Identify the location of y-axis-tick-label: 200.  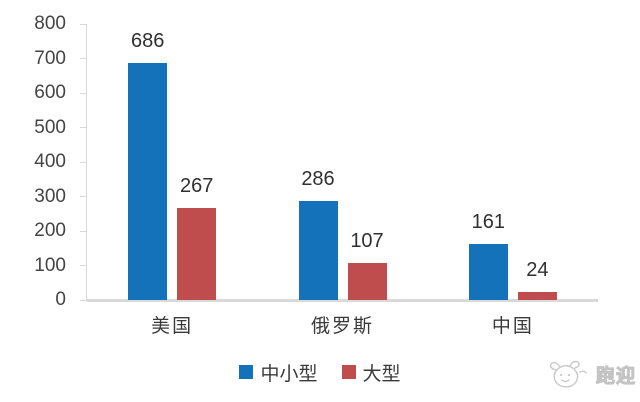
(50, 230).